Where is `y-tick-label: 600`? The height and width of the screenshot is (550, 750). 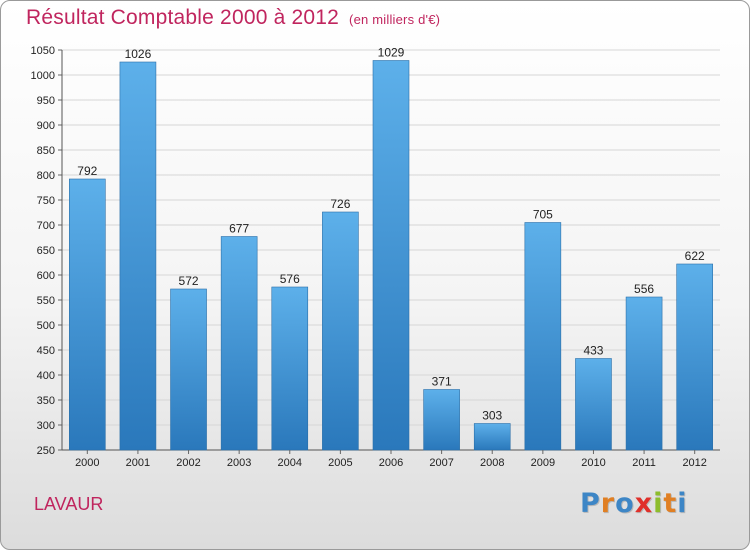 y-tick-label: 600 is located at coordinates (46, 276).